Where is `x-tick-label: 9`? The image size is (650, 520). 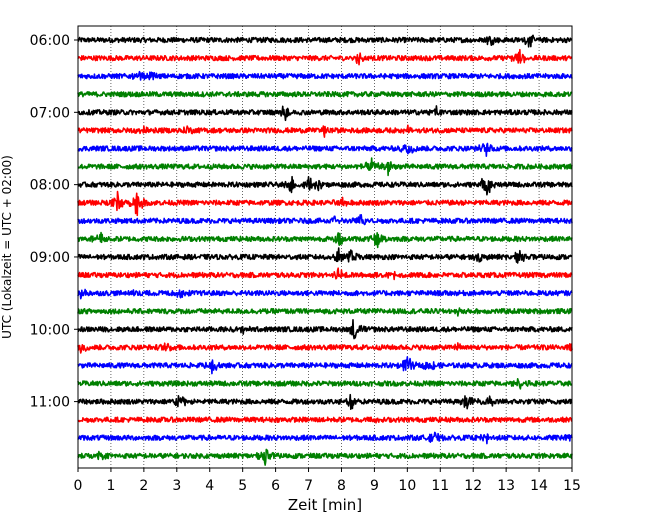
x-tick-label: 9 is located at coordinates (374, 486).